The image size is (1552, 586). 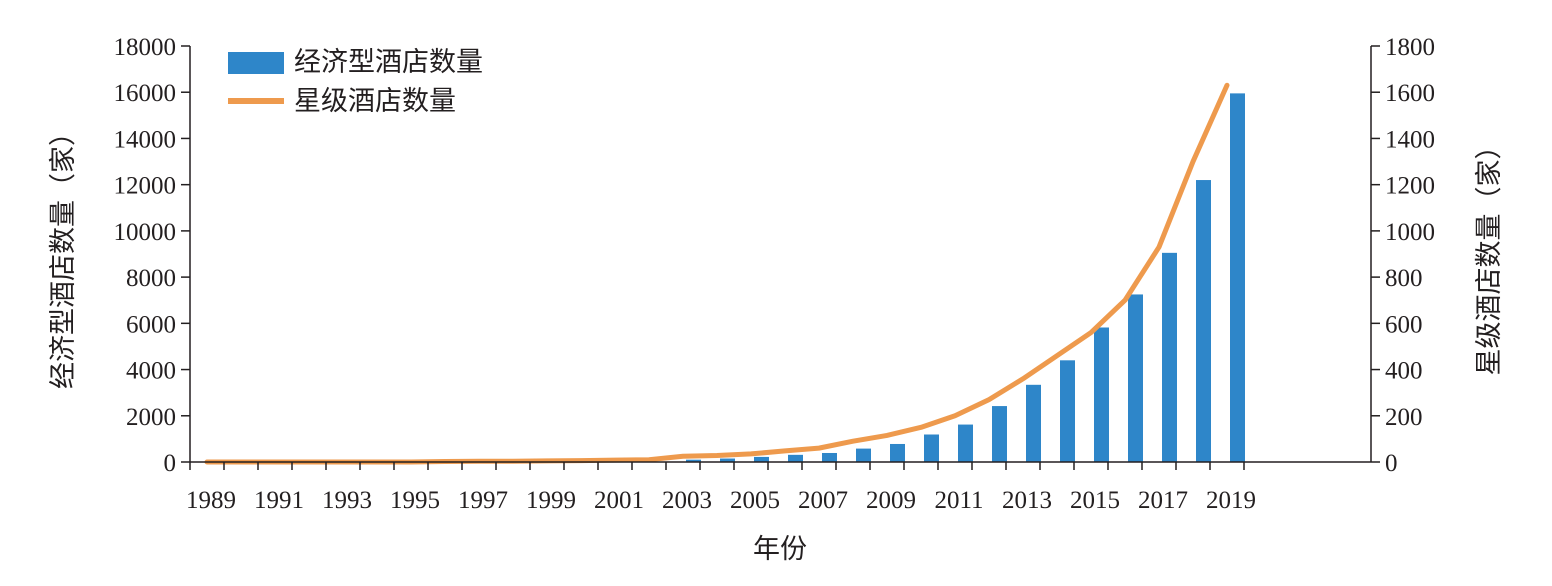 I want to click on bar-2013, so click(x=1033, y=423).